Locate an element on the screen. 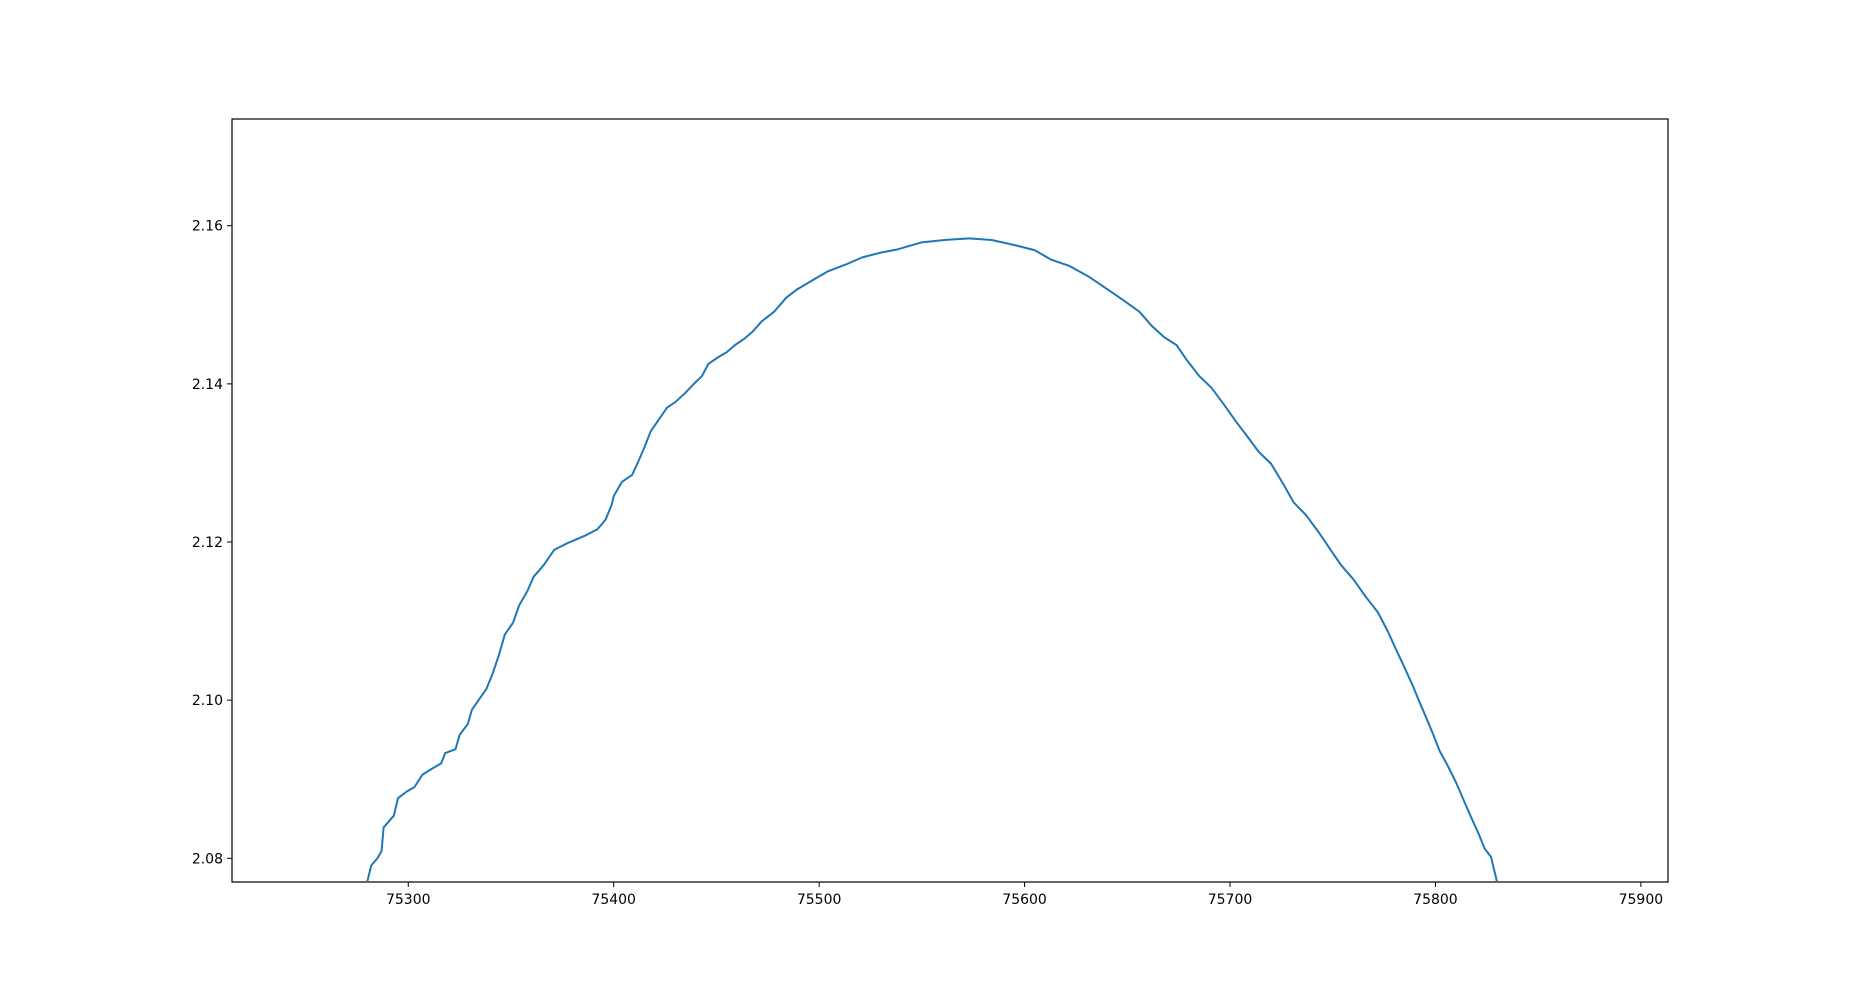 The width and height of the screenshot is (1853, 991). x-tick-label: 75500 is located at coordinates (819, 900).